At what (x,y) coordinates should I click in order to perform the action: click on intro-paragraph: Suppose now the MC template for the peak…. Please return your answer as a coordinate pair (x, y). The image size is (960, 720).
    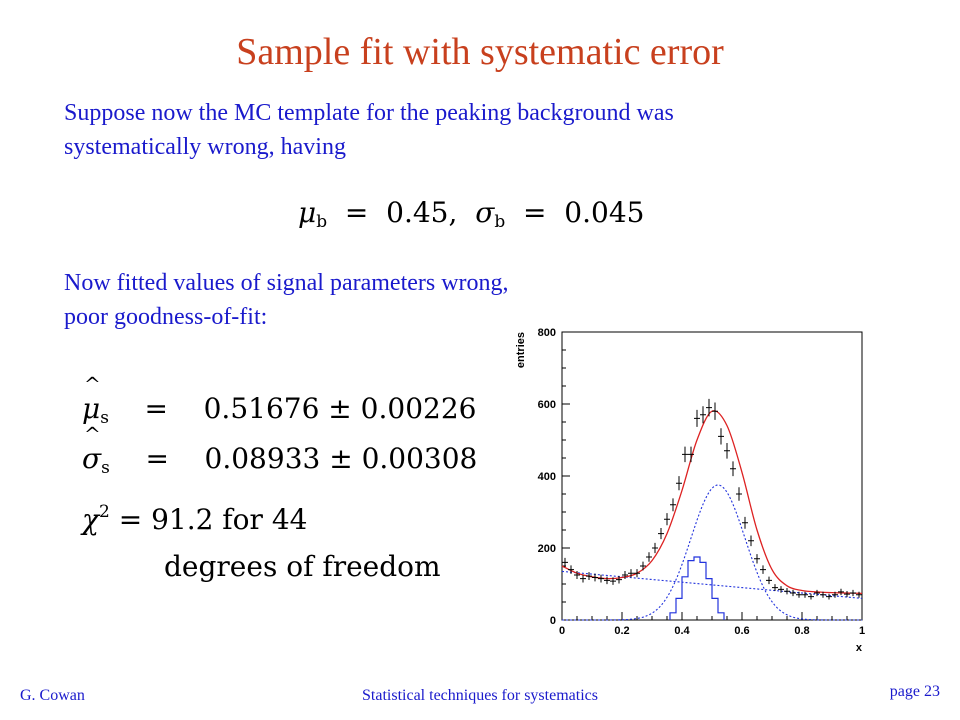
    Looking at the image, I should click on (369, 130).